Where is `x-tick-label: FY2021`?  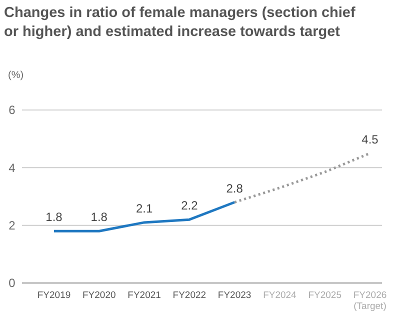 x-tick-label: FY2021 is located at coordinates (144, 295).